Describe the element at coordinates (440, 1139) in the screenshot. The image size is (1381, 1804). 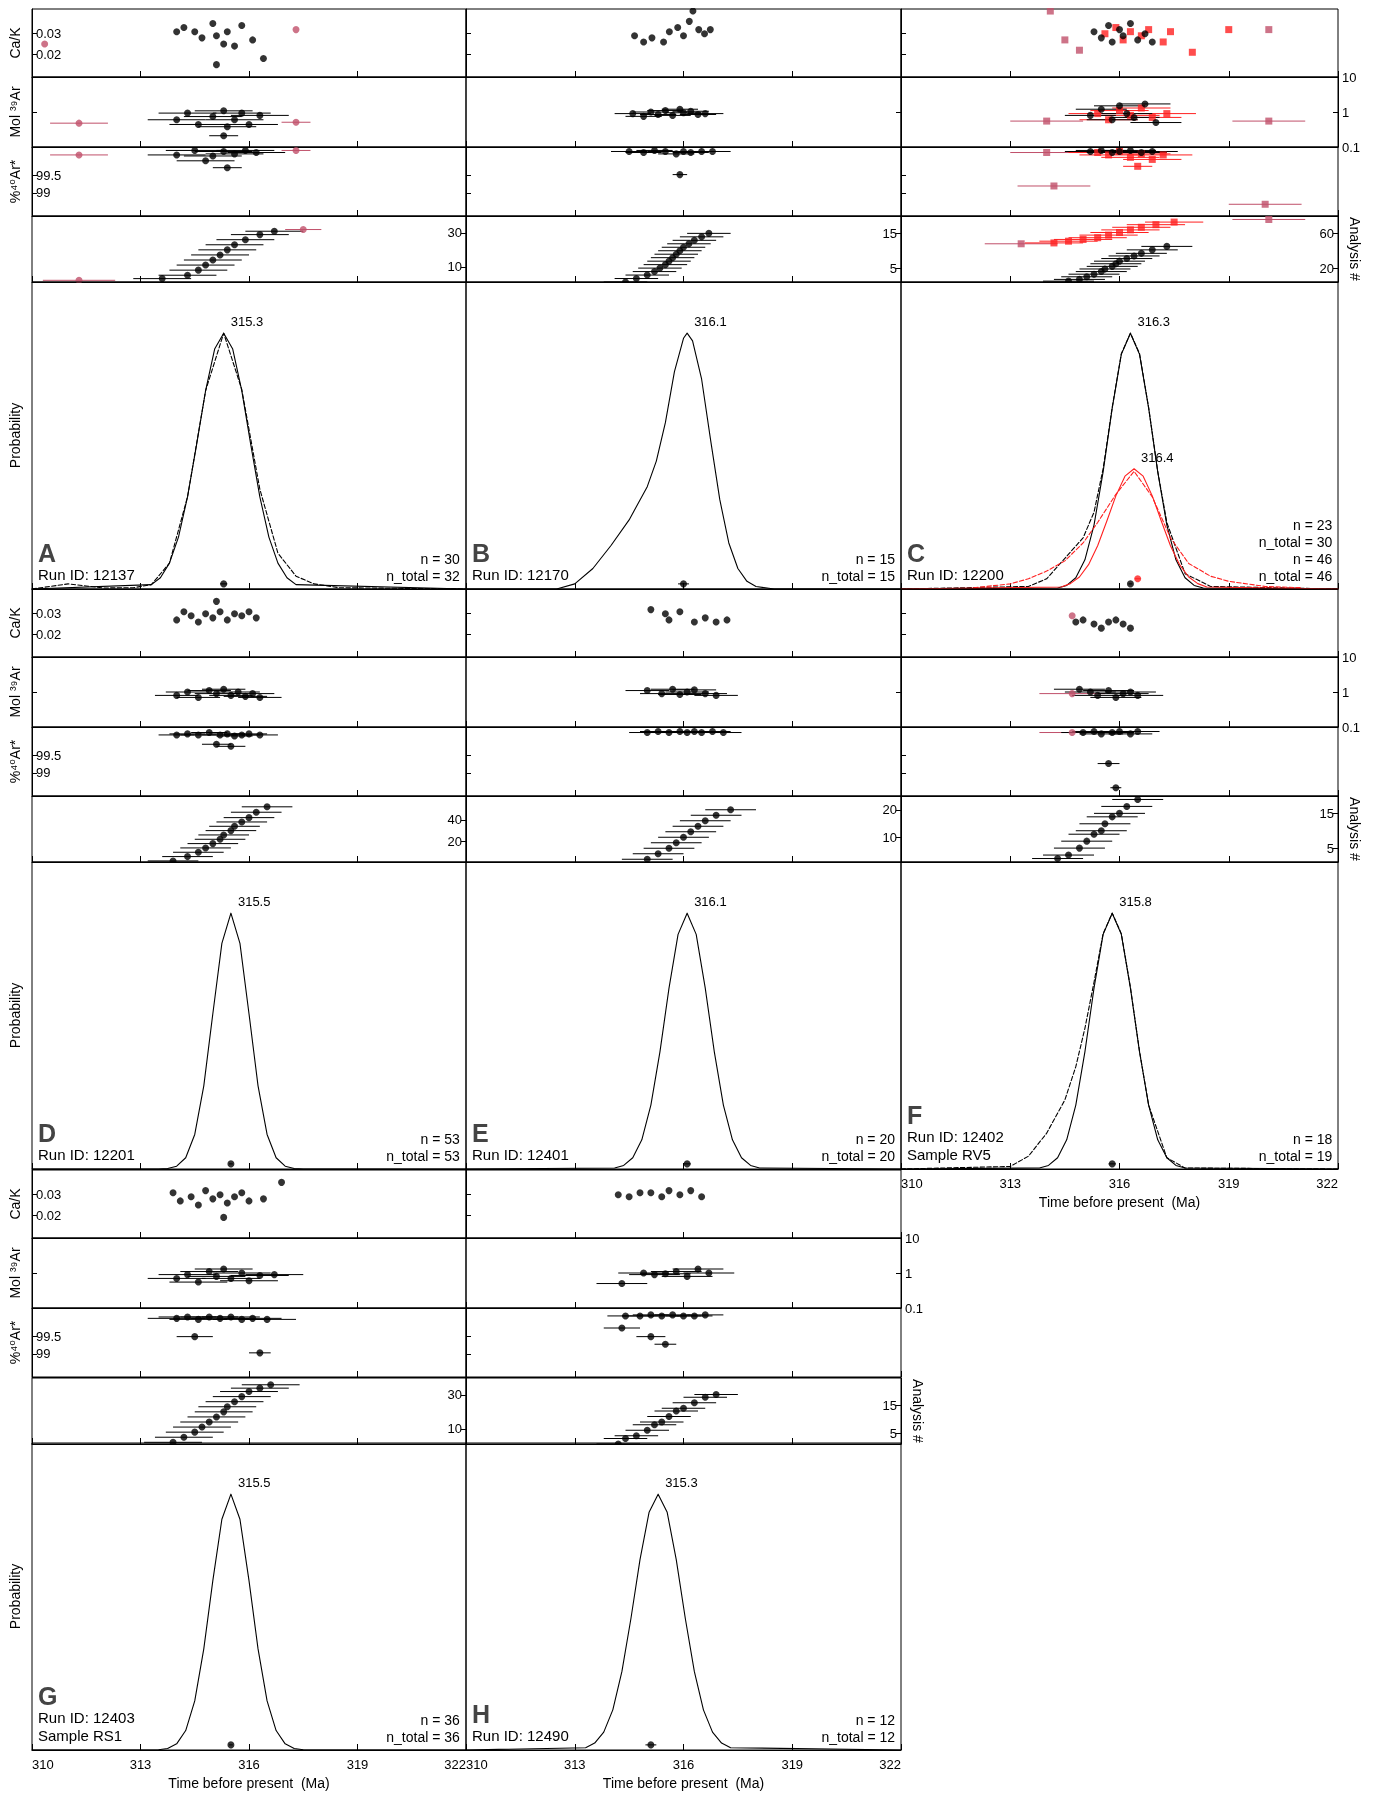
I see `annotation: n = 53` at that location.